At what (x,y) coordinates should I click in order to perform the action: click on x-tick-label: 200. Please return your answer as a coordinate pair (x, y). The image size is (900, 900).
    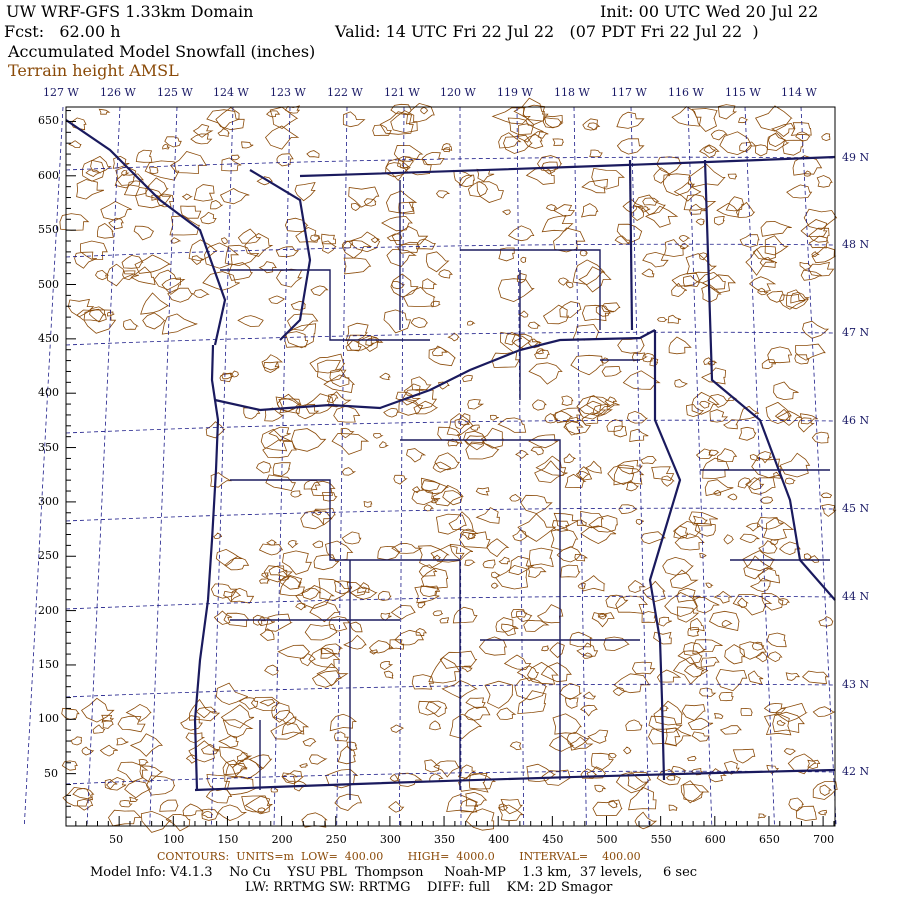
    Looking at the image, I should click on (282, 839).